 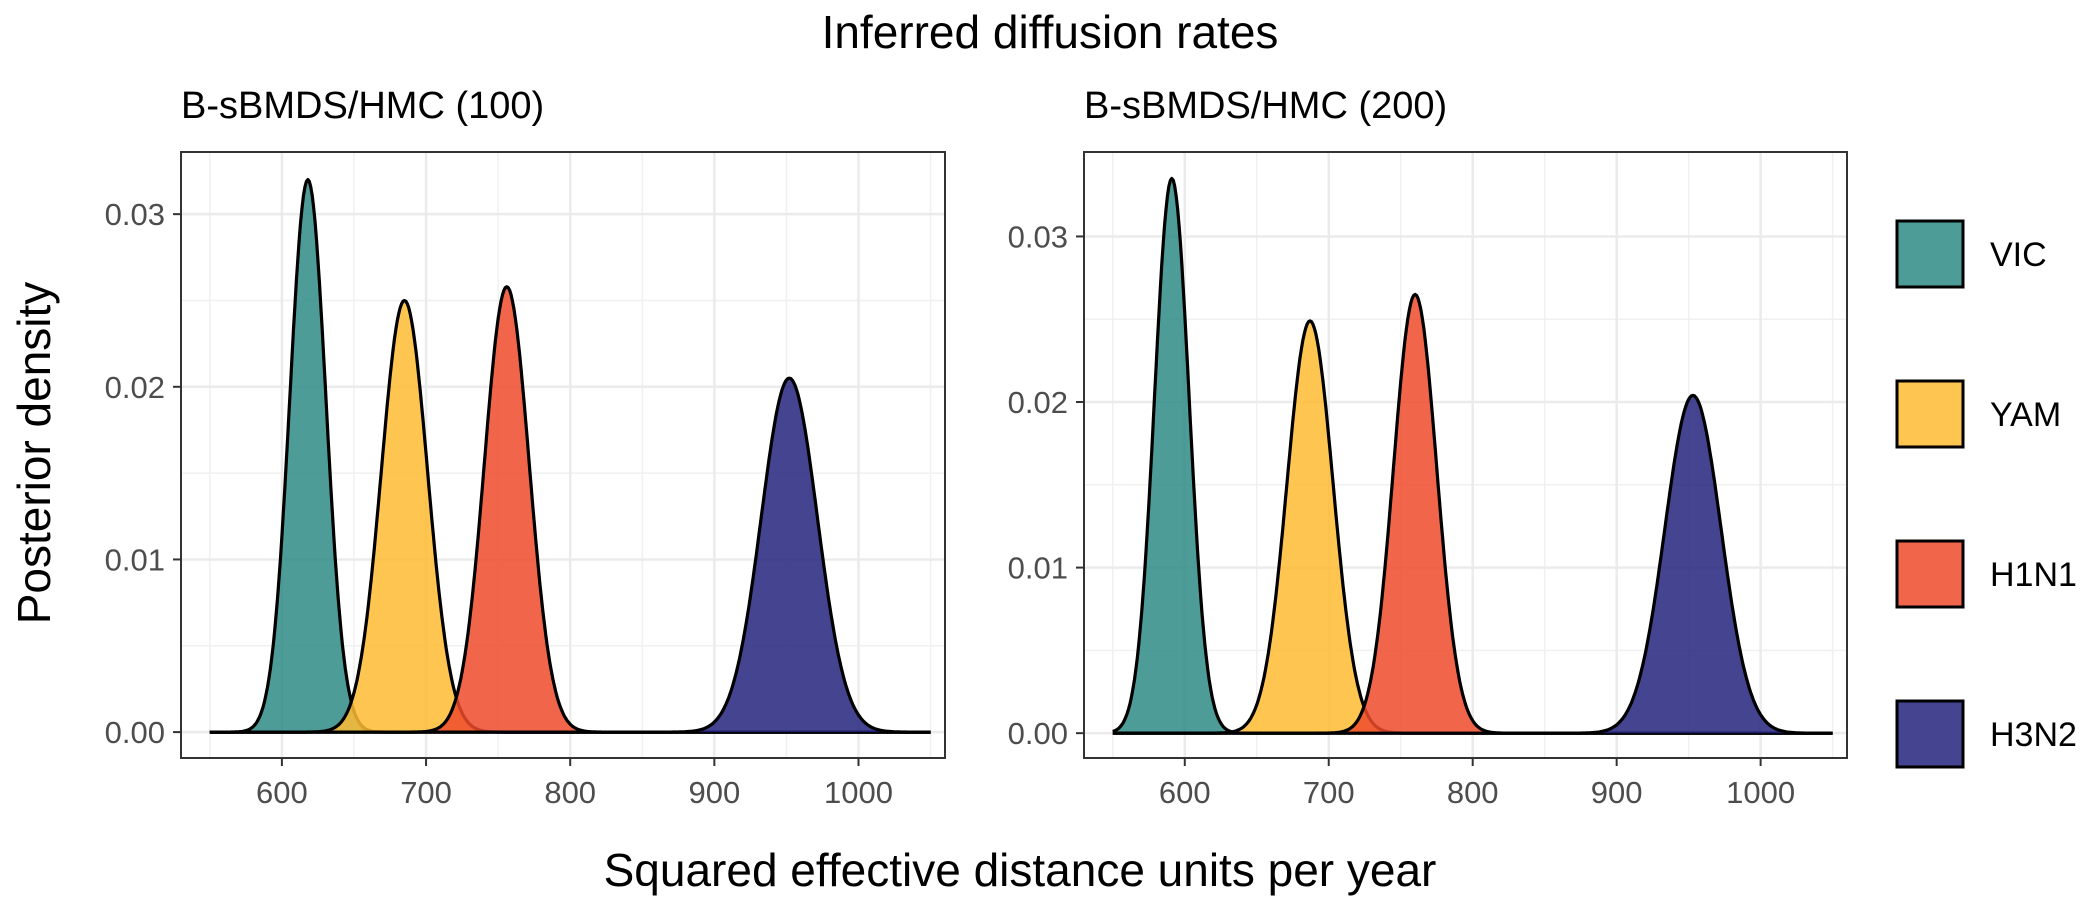 What do you see at coordinates (1930, 254) in the screenshot?
I see `legend-key-vic` at bounding box center [1930, 254].